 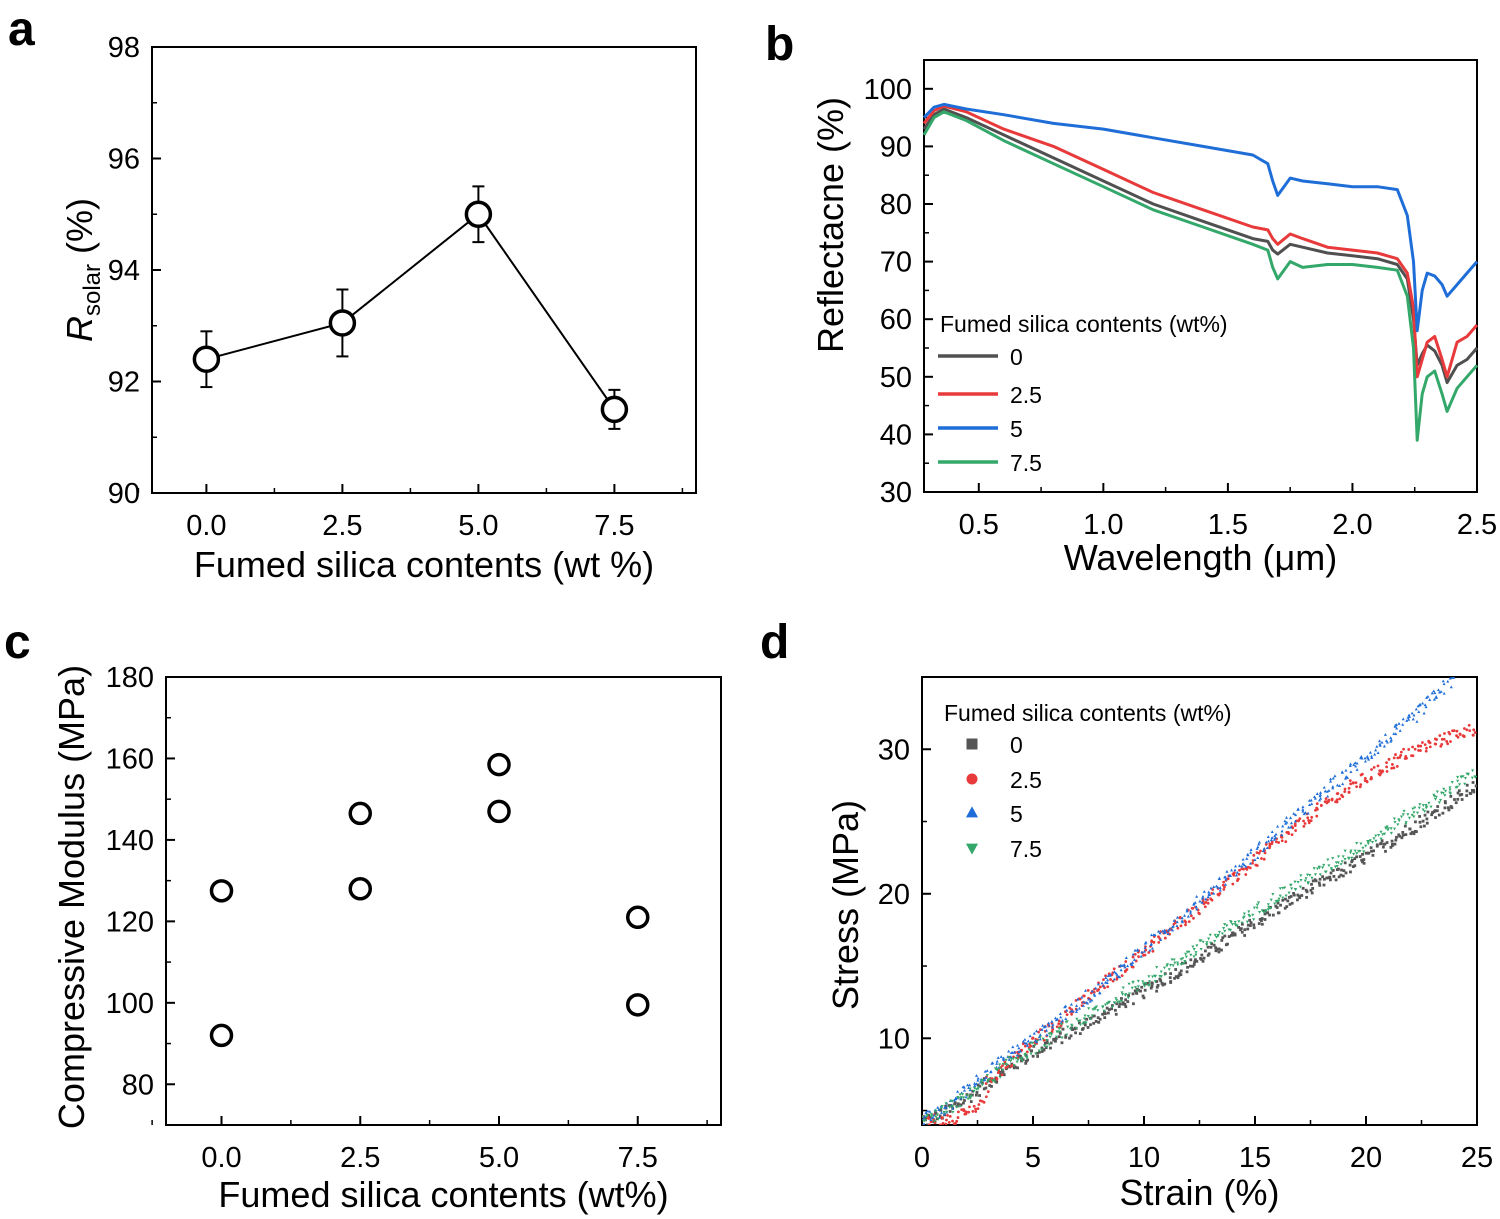 I want to click on y-tick-label: 40, so click(x=896, y=435).